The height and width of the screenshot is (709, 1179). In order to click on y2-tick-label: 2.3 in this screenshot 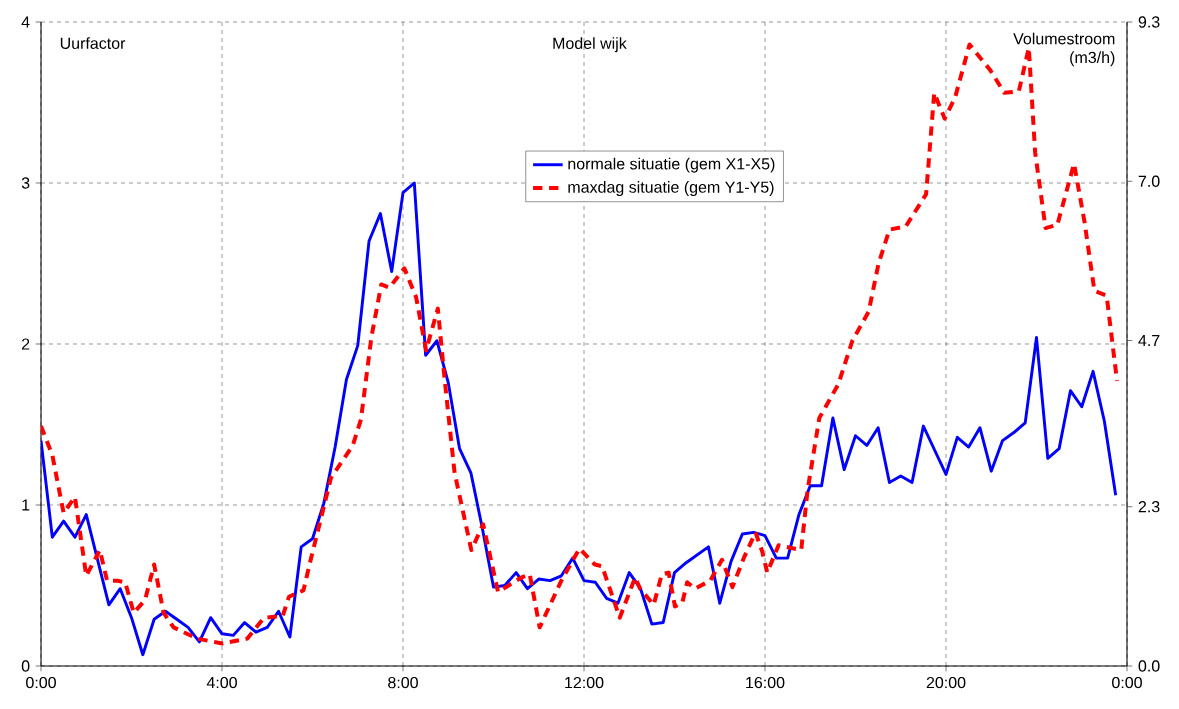, I will do `click(1149, 507)`.